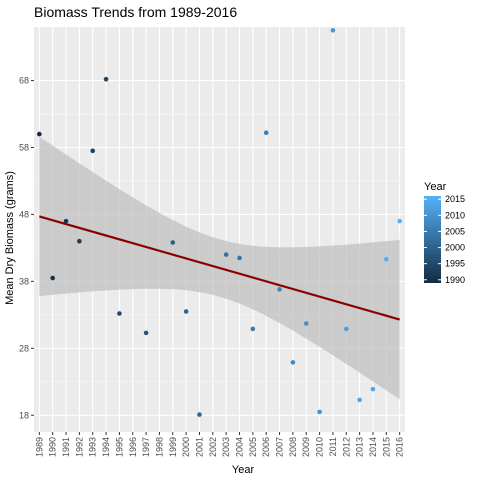 The image size is (480, 485). What do you see at coordinates (24, 348) in the screenshot?
I see `y-tick-label: 28` at bounding box center [24, 348].